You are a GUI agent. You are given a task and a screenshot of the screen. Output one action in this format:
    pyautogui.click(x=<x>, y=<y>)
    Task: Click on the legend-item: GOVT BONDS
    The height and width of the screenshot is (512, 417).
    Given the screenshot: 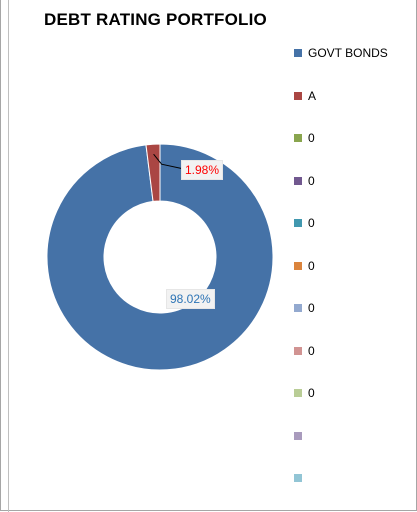 What is the action you would take?
    pyautogui.click(x=341, y=53)
    